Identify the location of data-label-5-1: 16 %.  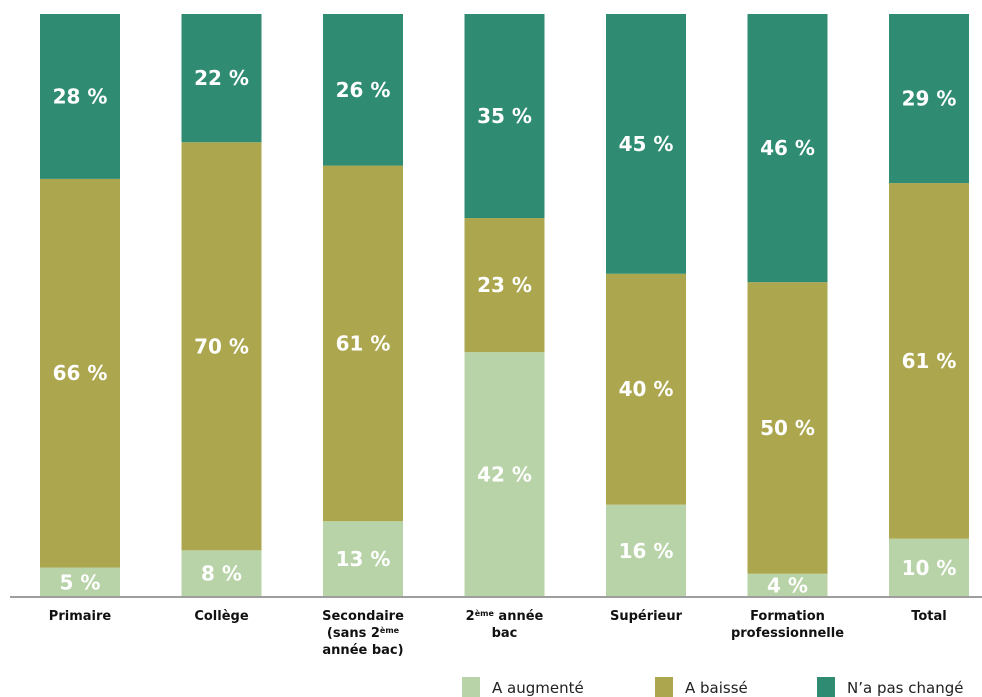
(646, 551).